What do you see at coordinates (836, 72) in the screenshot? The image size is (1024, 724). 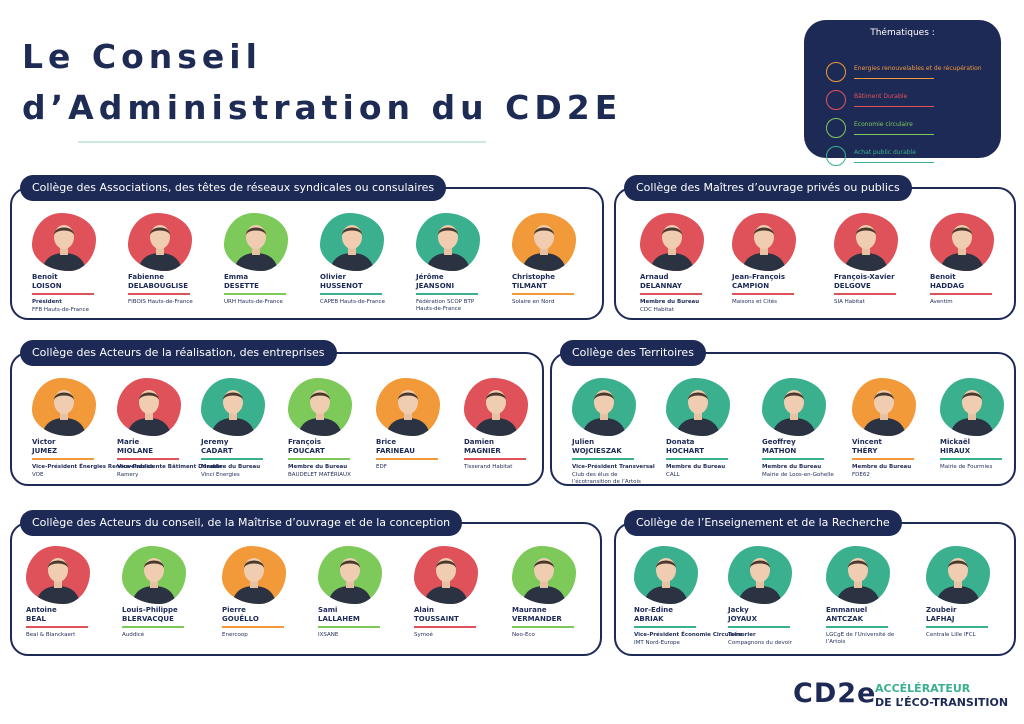 I see `sun-icon` at bounding box center [836, 72].